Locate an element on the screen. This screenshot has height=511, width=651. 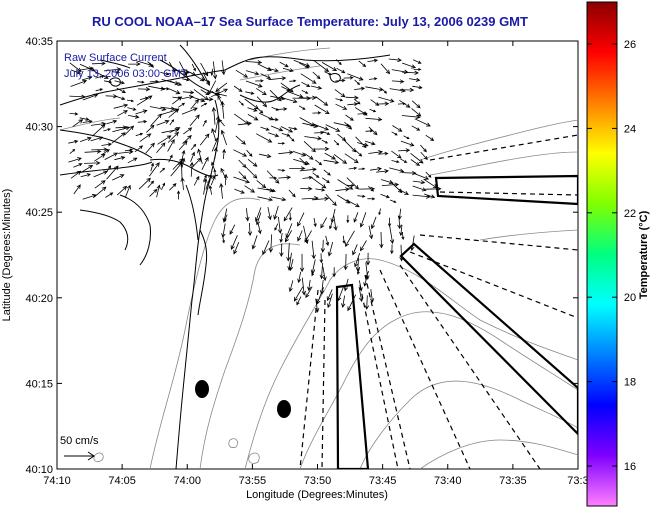
overlay-line1: Raw Surface Current is located at coordinates (115, 58).